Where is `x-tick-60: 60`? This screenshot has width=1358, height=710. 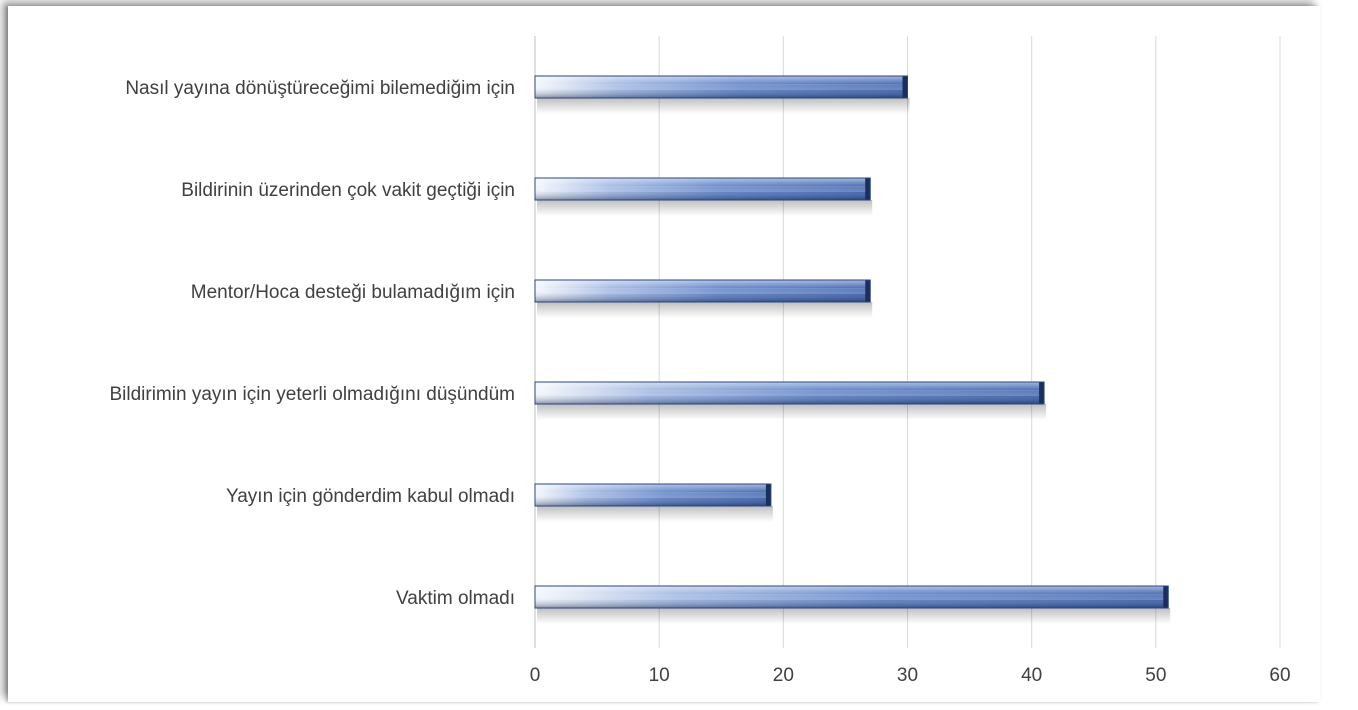 x-tick-60: 60 is located at coordinates (1279, 675).